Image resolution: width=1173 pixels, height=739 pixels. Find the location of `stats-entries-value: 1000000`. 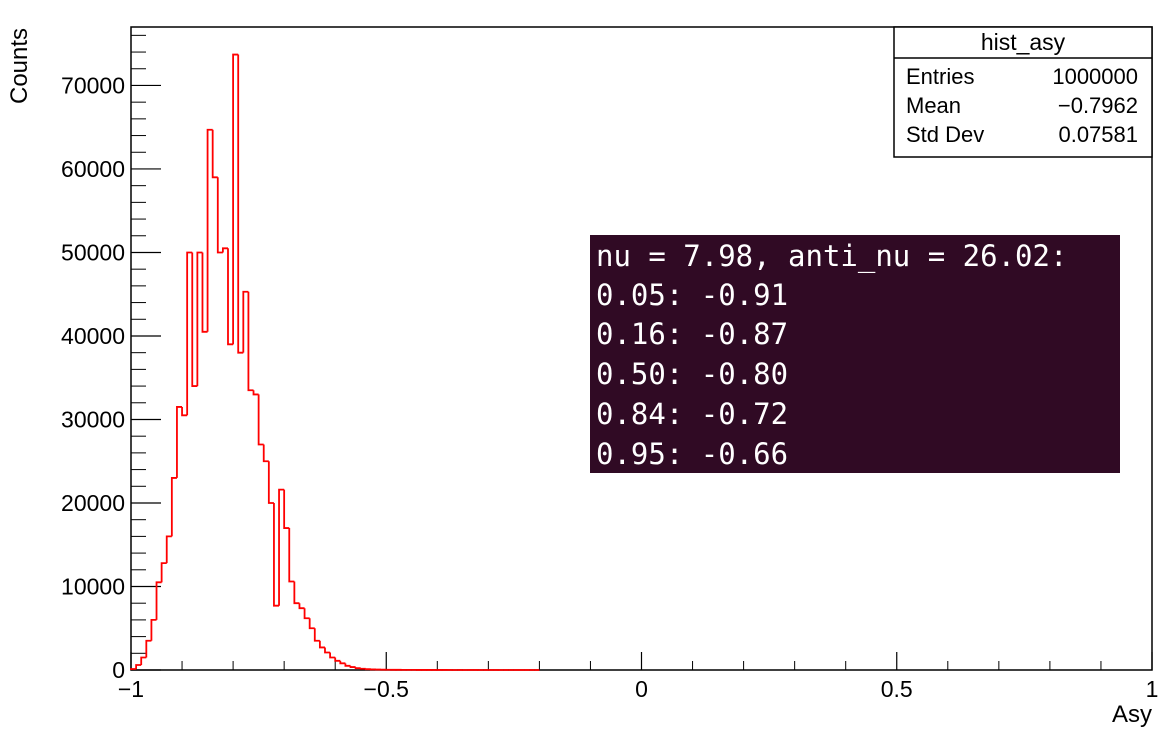

stats-entries-value: 1000000 is located at coordinates (1095, 76).